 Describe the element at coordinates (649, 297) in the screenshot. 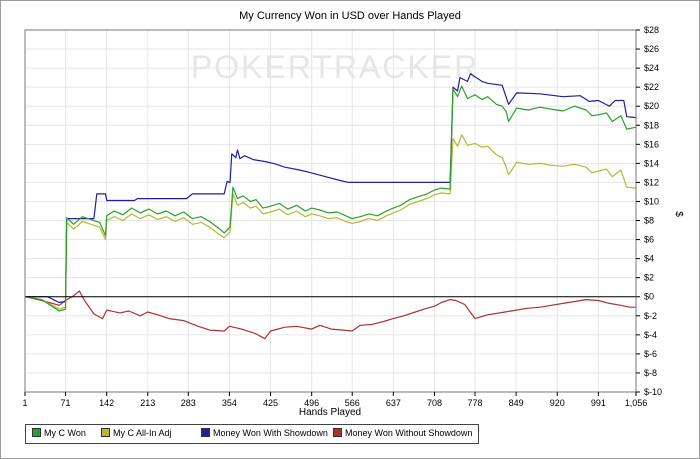

I see `y-tick-label: $0` at that location.